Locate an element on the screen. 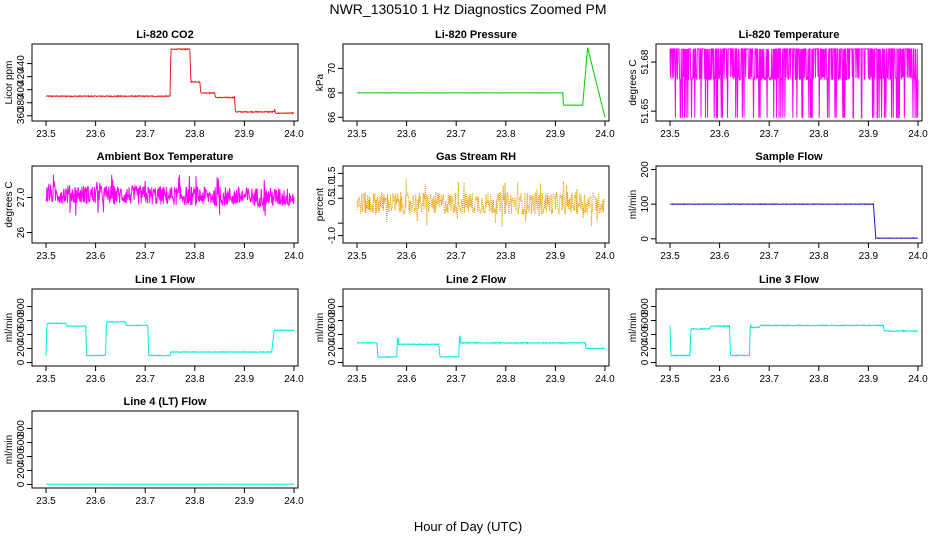  panel-title: Line 1 Flow is located at coordinates (165, 280).